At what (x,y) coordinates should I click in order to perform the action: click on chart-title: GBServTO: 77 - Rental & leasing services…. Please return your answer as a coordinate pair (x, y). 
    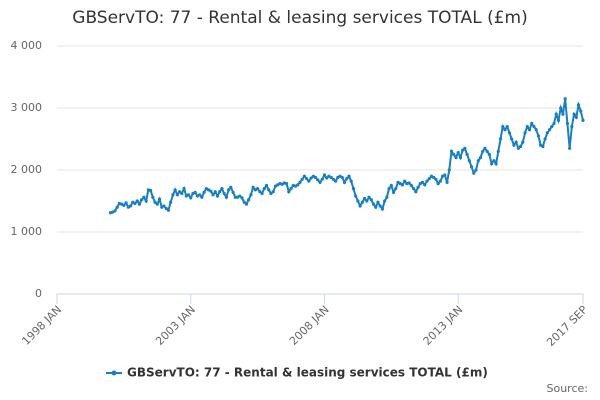
    Looking at the image, I should click on (299, 18).